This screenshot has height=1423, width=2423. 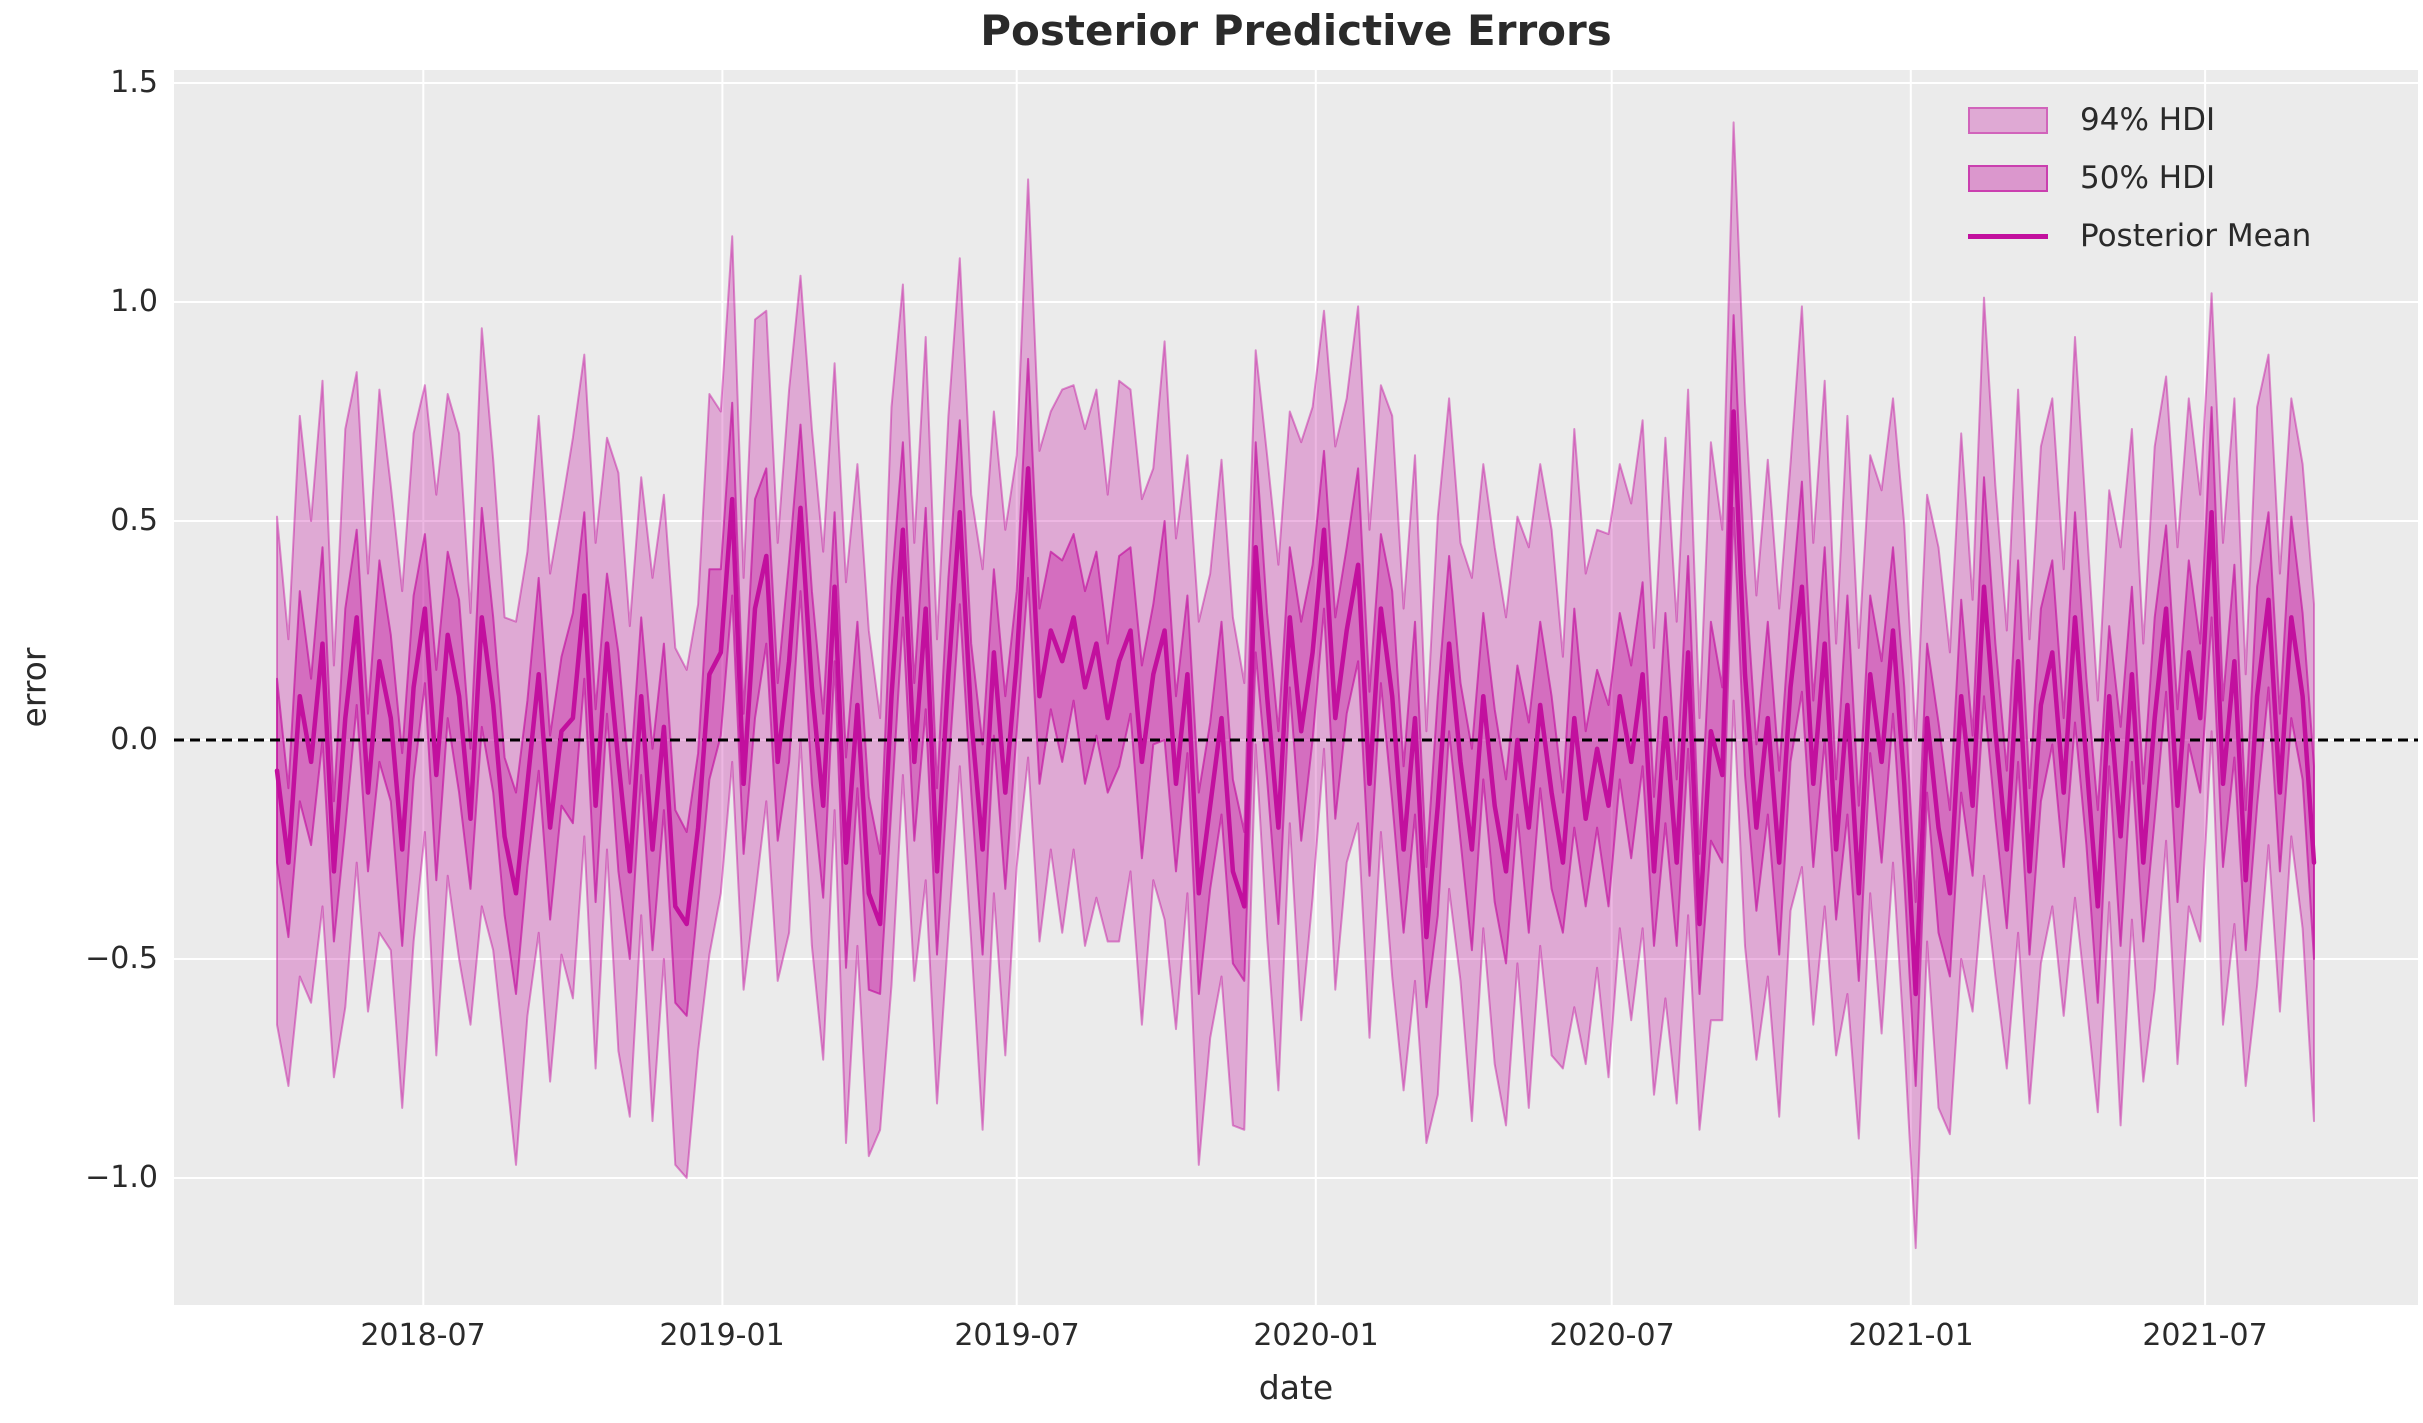 What do you see at coordinates (2205, 1335) in the screenshot?
I see `x-tick-label: 2021-07` at bounding box center [2205, 1335].